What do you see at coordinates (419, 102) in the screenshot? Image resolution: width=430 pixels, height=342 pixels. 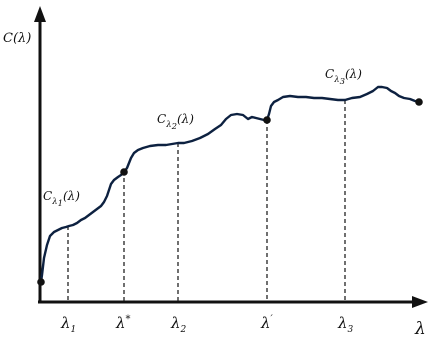 I see `breakpoint-end` at bounding box center [419, 102].